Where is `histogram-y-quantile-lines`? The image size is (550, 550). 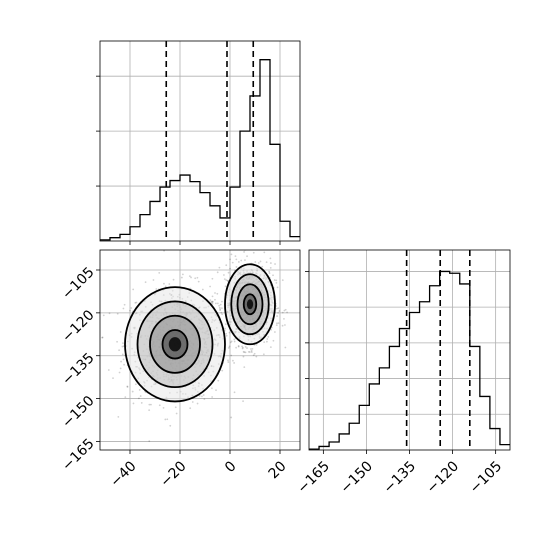 histogram-y-quantile-lines is located at coordinates (438, 350).